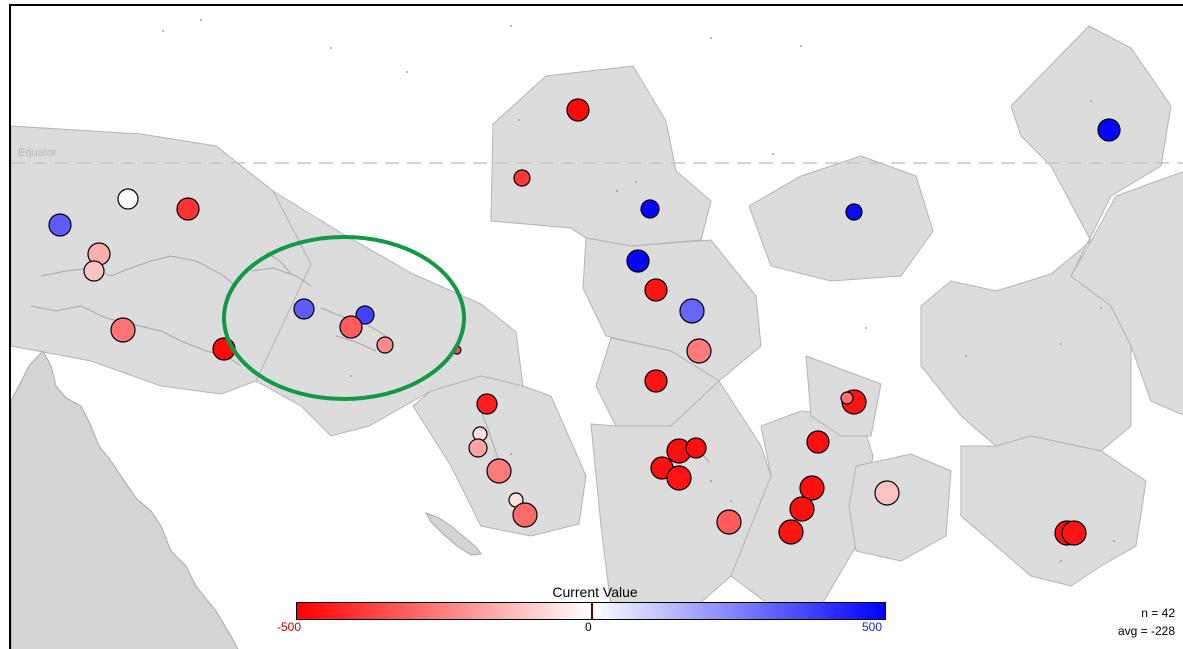  Describe the element at coordinates (588, 627) in the screenshot. I see `legend-mid-label: 0` at that location.